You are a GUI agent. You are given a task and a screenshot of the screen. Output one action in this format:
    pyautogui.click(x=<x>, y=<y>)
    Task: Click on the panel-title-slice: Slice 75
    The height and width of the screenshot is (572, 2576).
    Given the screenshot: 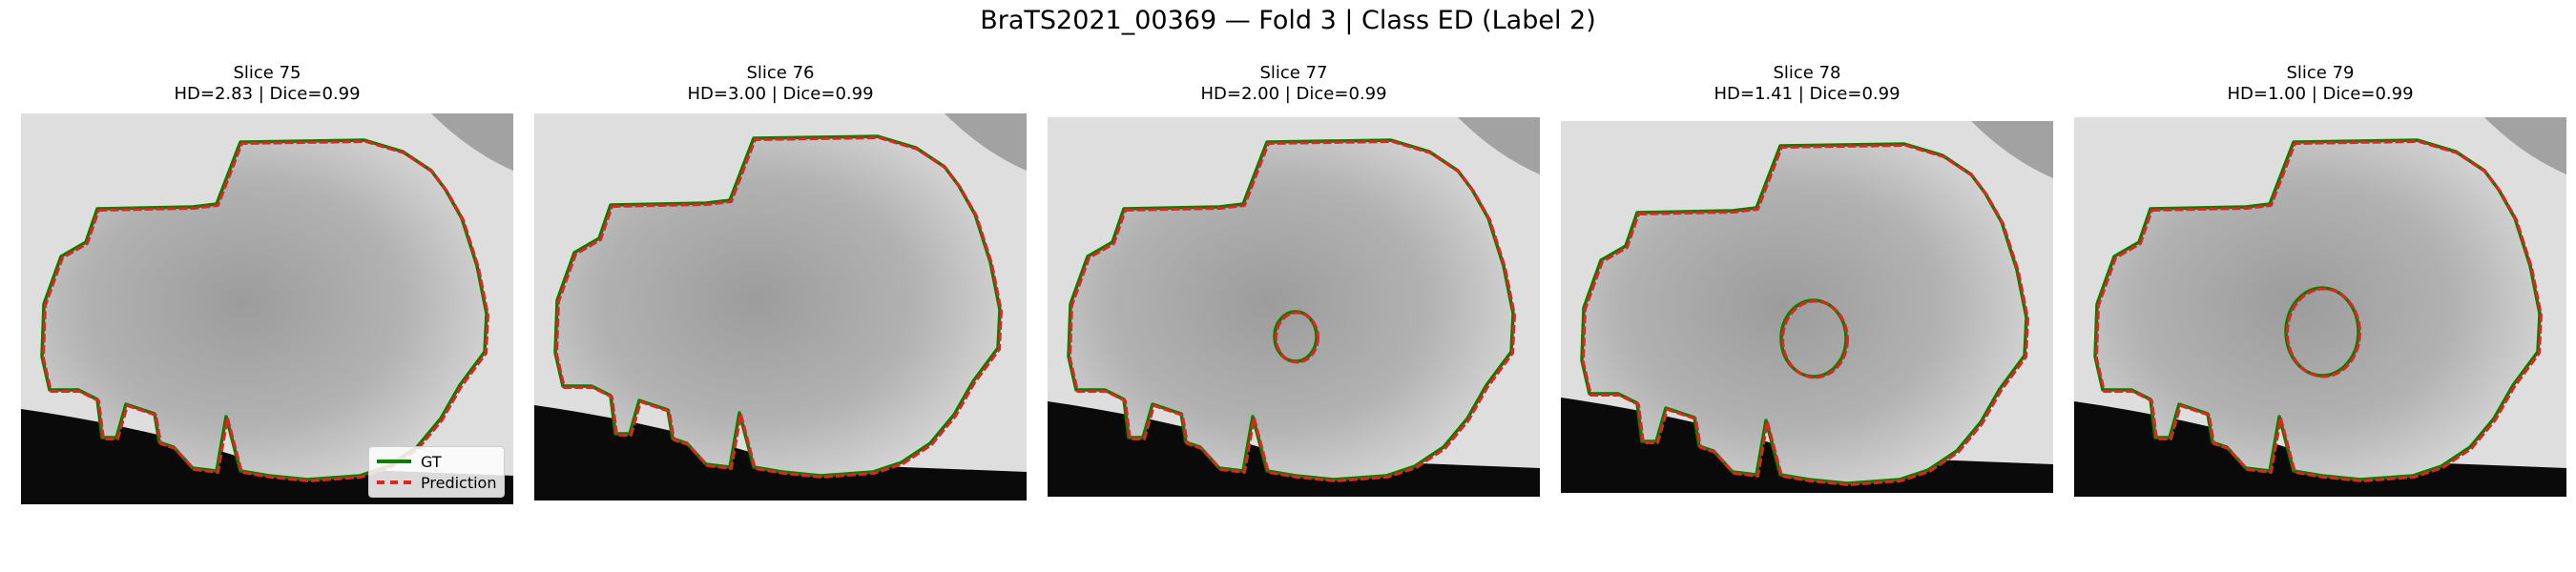 What is the action you would take?
    pyautogui.click(x=267, y=73)
    